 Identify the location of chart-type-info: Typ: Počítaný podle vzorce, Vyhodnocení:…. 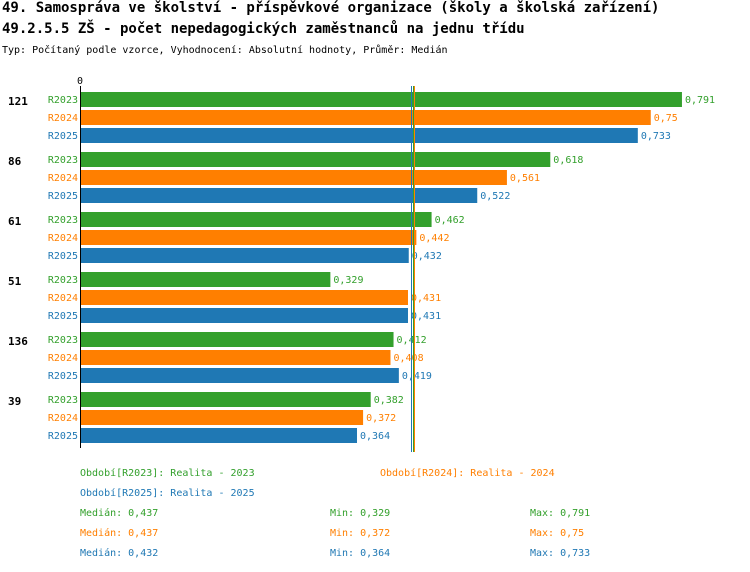
(225, 50).